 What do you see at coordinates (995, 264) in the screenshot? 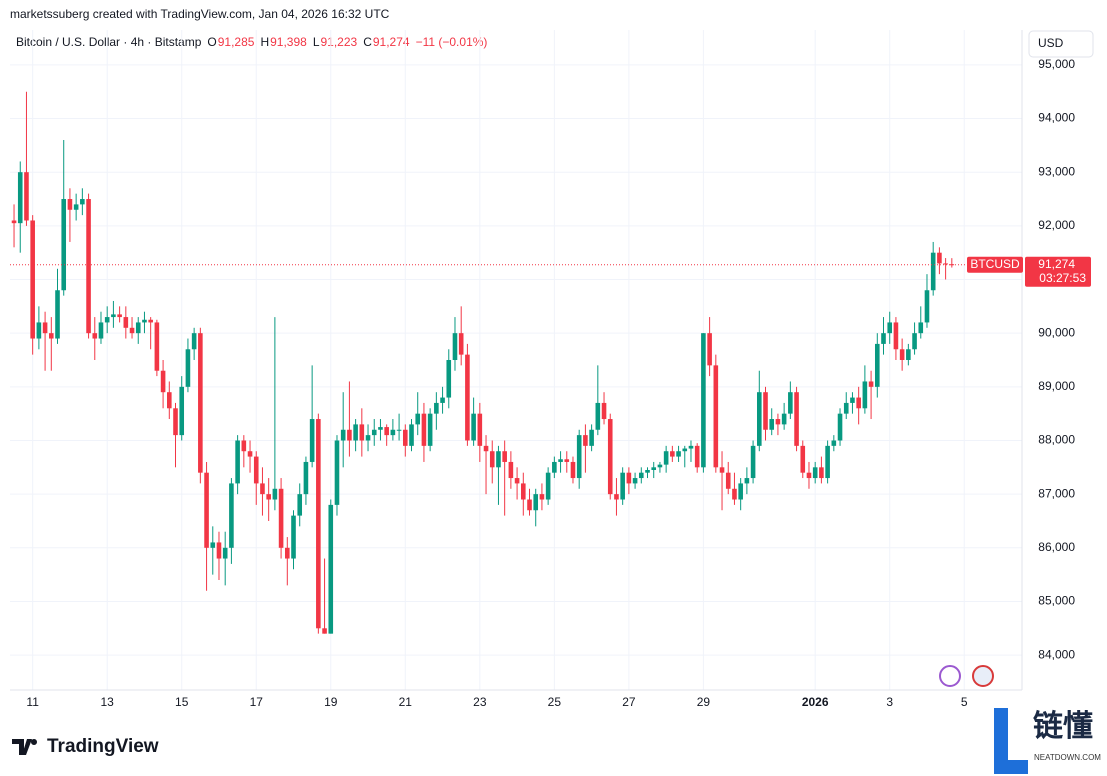
I see `symbol-label: BTCUSD` at bounding box center [995, 264].